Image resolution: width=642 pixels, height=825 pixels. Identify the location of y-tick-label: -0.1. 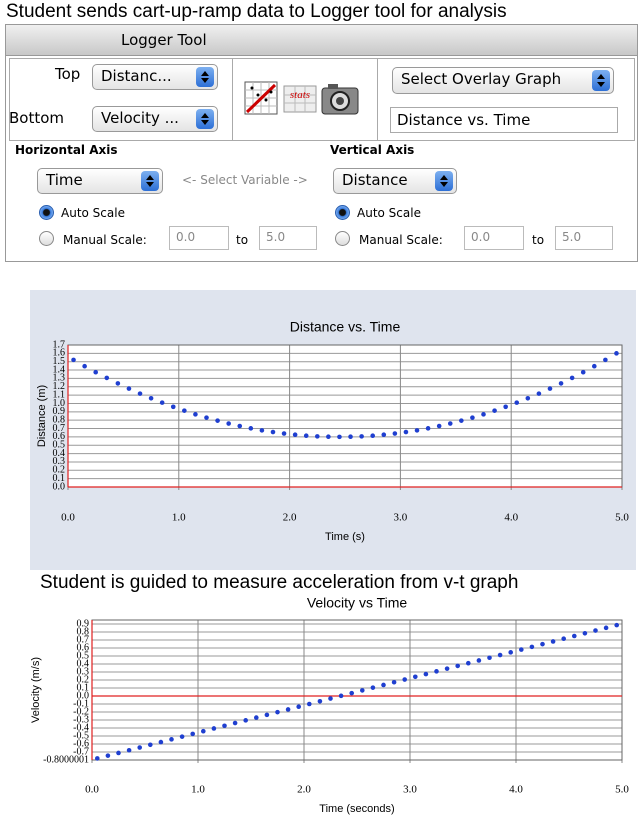
(81, 703).